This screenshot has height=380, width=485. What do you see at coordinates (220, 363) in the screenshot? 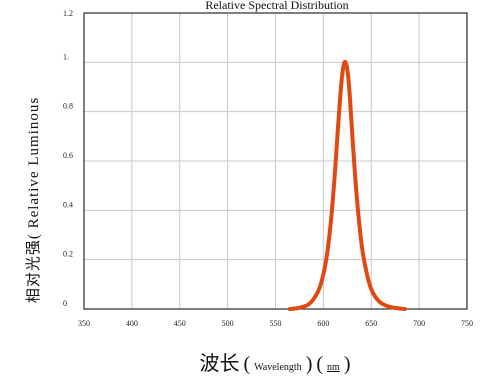
I see `x-axis-label-cjk: 波长` at bounding box center [220, 363].